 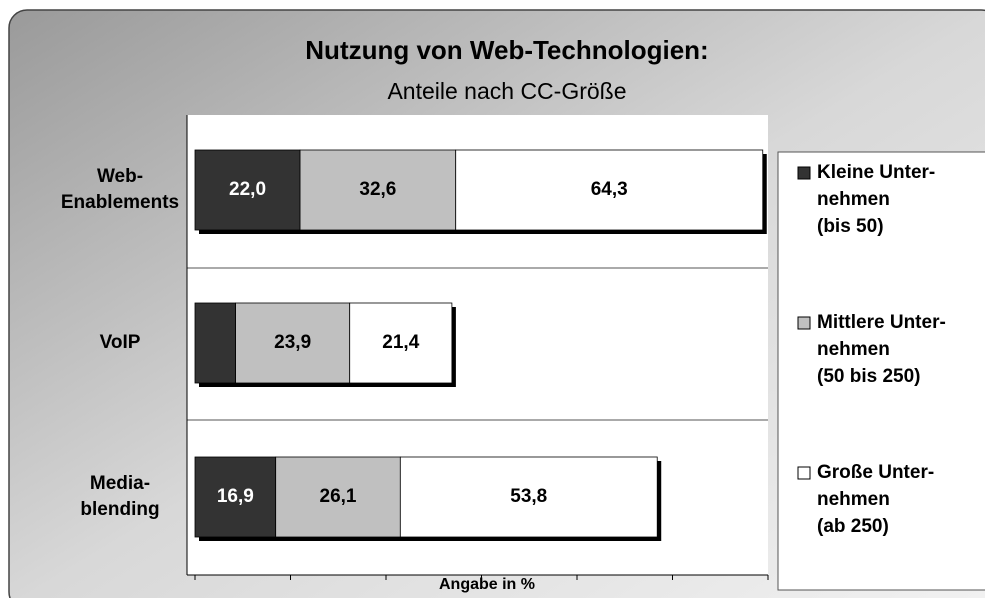 I want to click on x-axis-label: Angabe in %, so click(x=487, y=584).